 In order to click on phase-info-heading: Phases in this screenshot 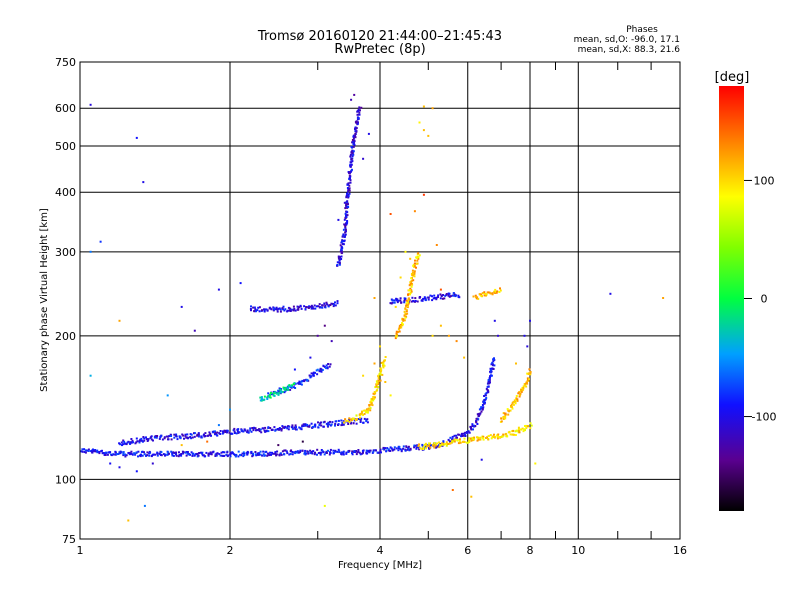, I will do `click(642, 30)`.